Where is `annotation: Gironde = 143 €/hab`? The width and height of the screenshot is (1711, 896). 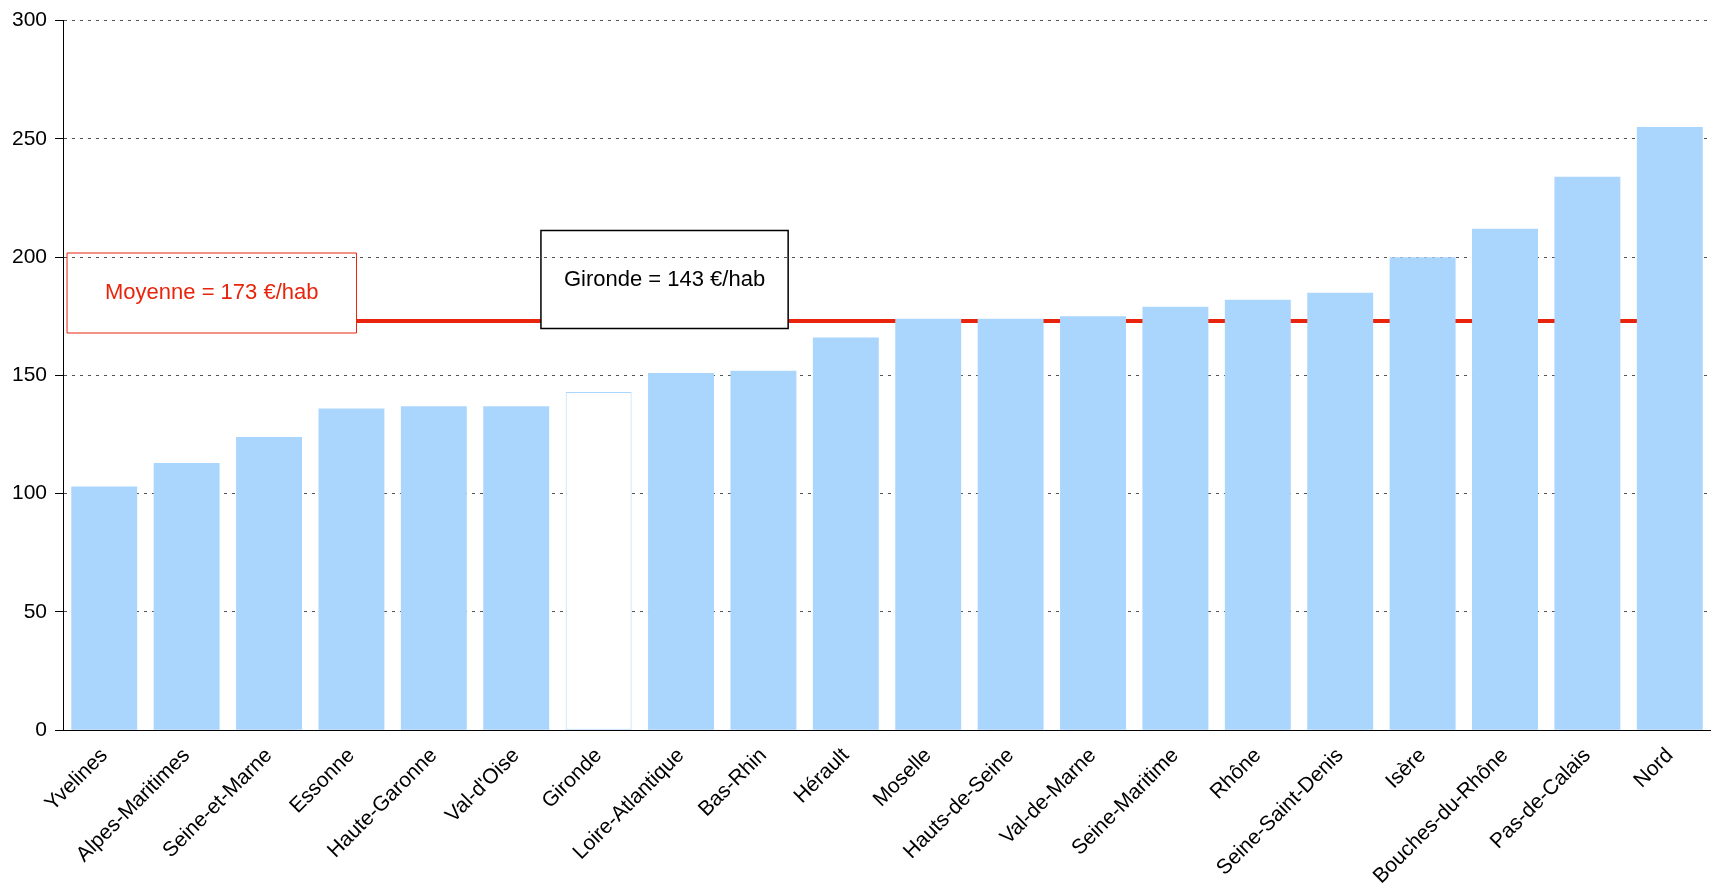
annotation: Gironde = 143 €/hab is located at coordinates (664, 278).